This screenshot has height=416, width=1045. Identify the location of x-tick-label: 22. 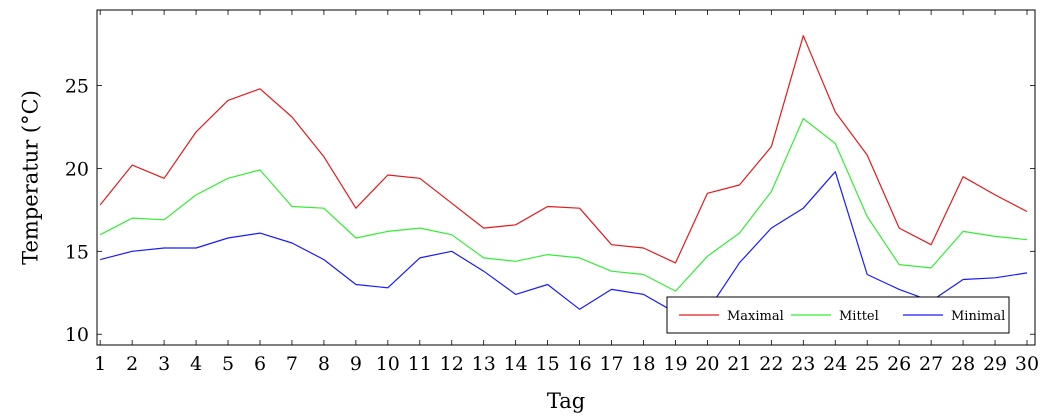
(771, 364).